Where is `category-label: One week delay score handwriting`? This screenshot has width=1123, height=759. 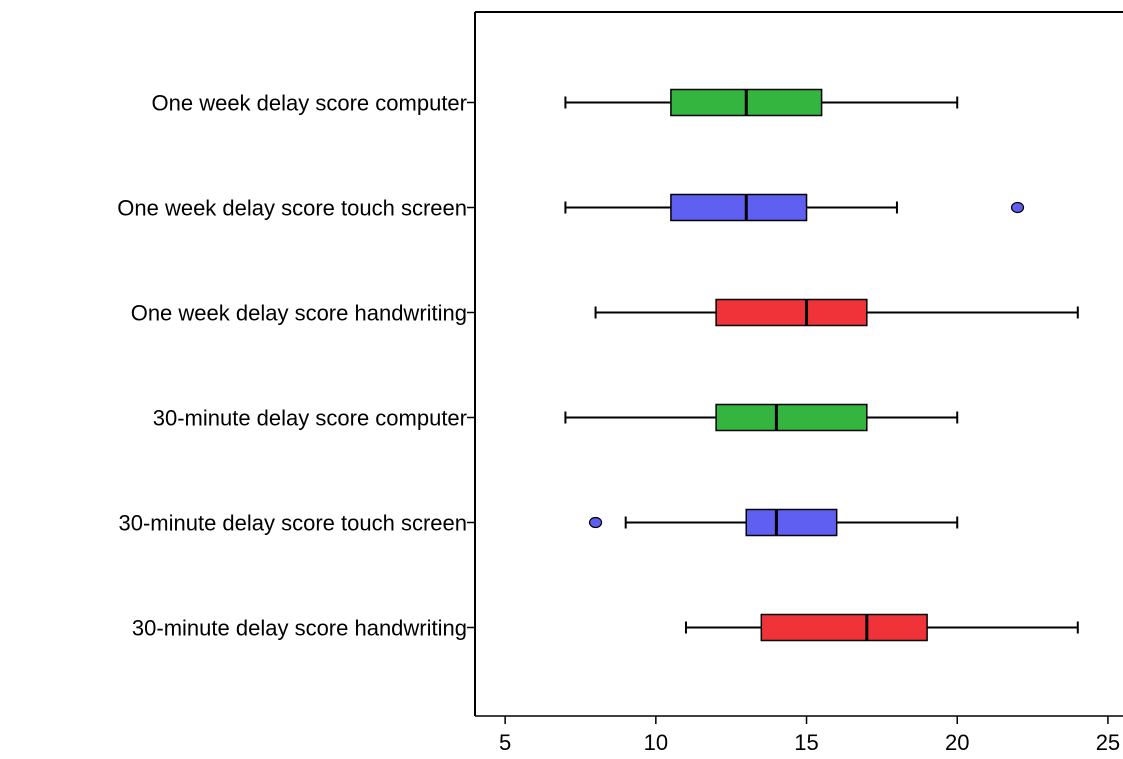
category-label: One week delay score handwriting is located at coordinates (299, 313).